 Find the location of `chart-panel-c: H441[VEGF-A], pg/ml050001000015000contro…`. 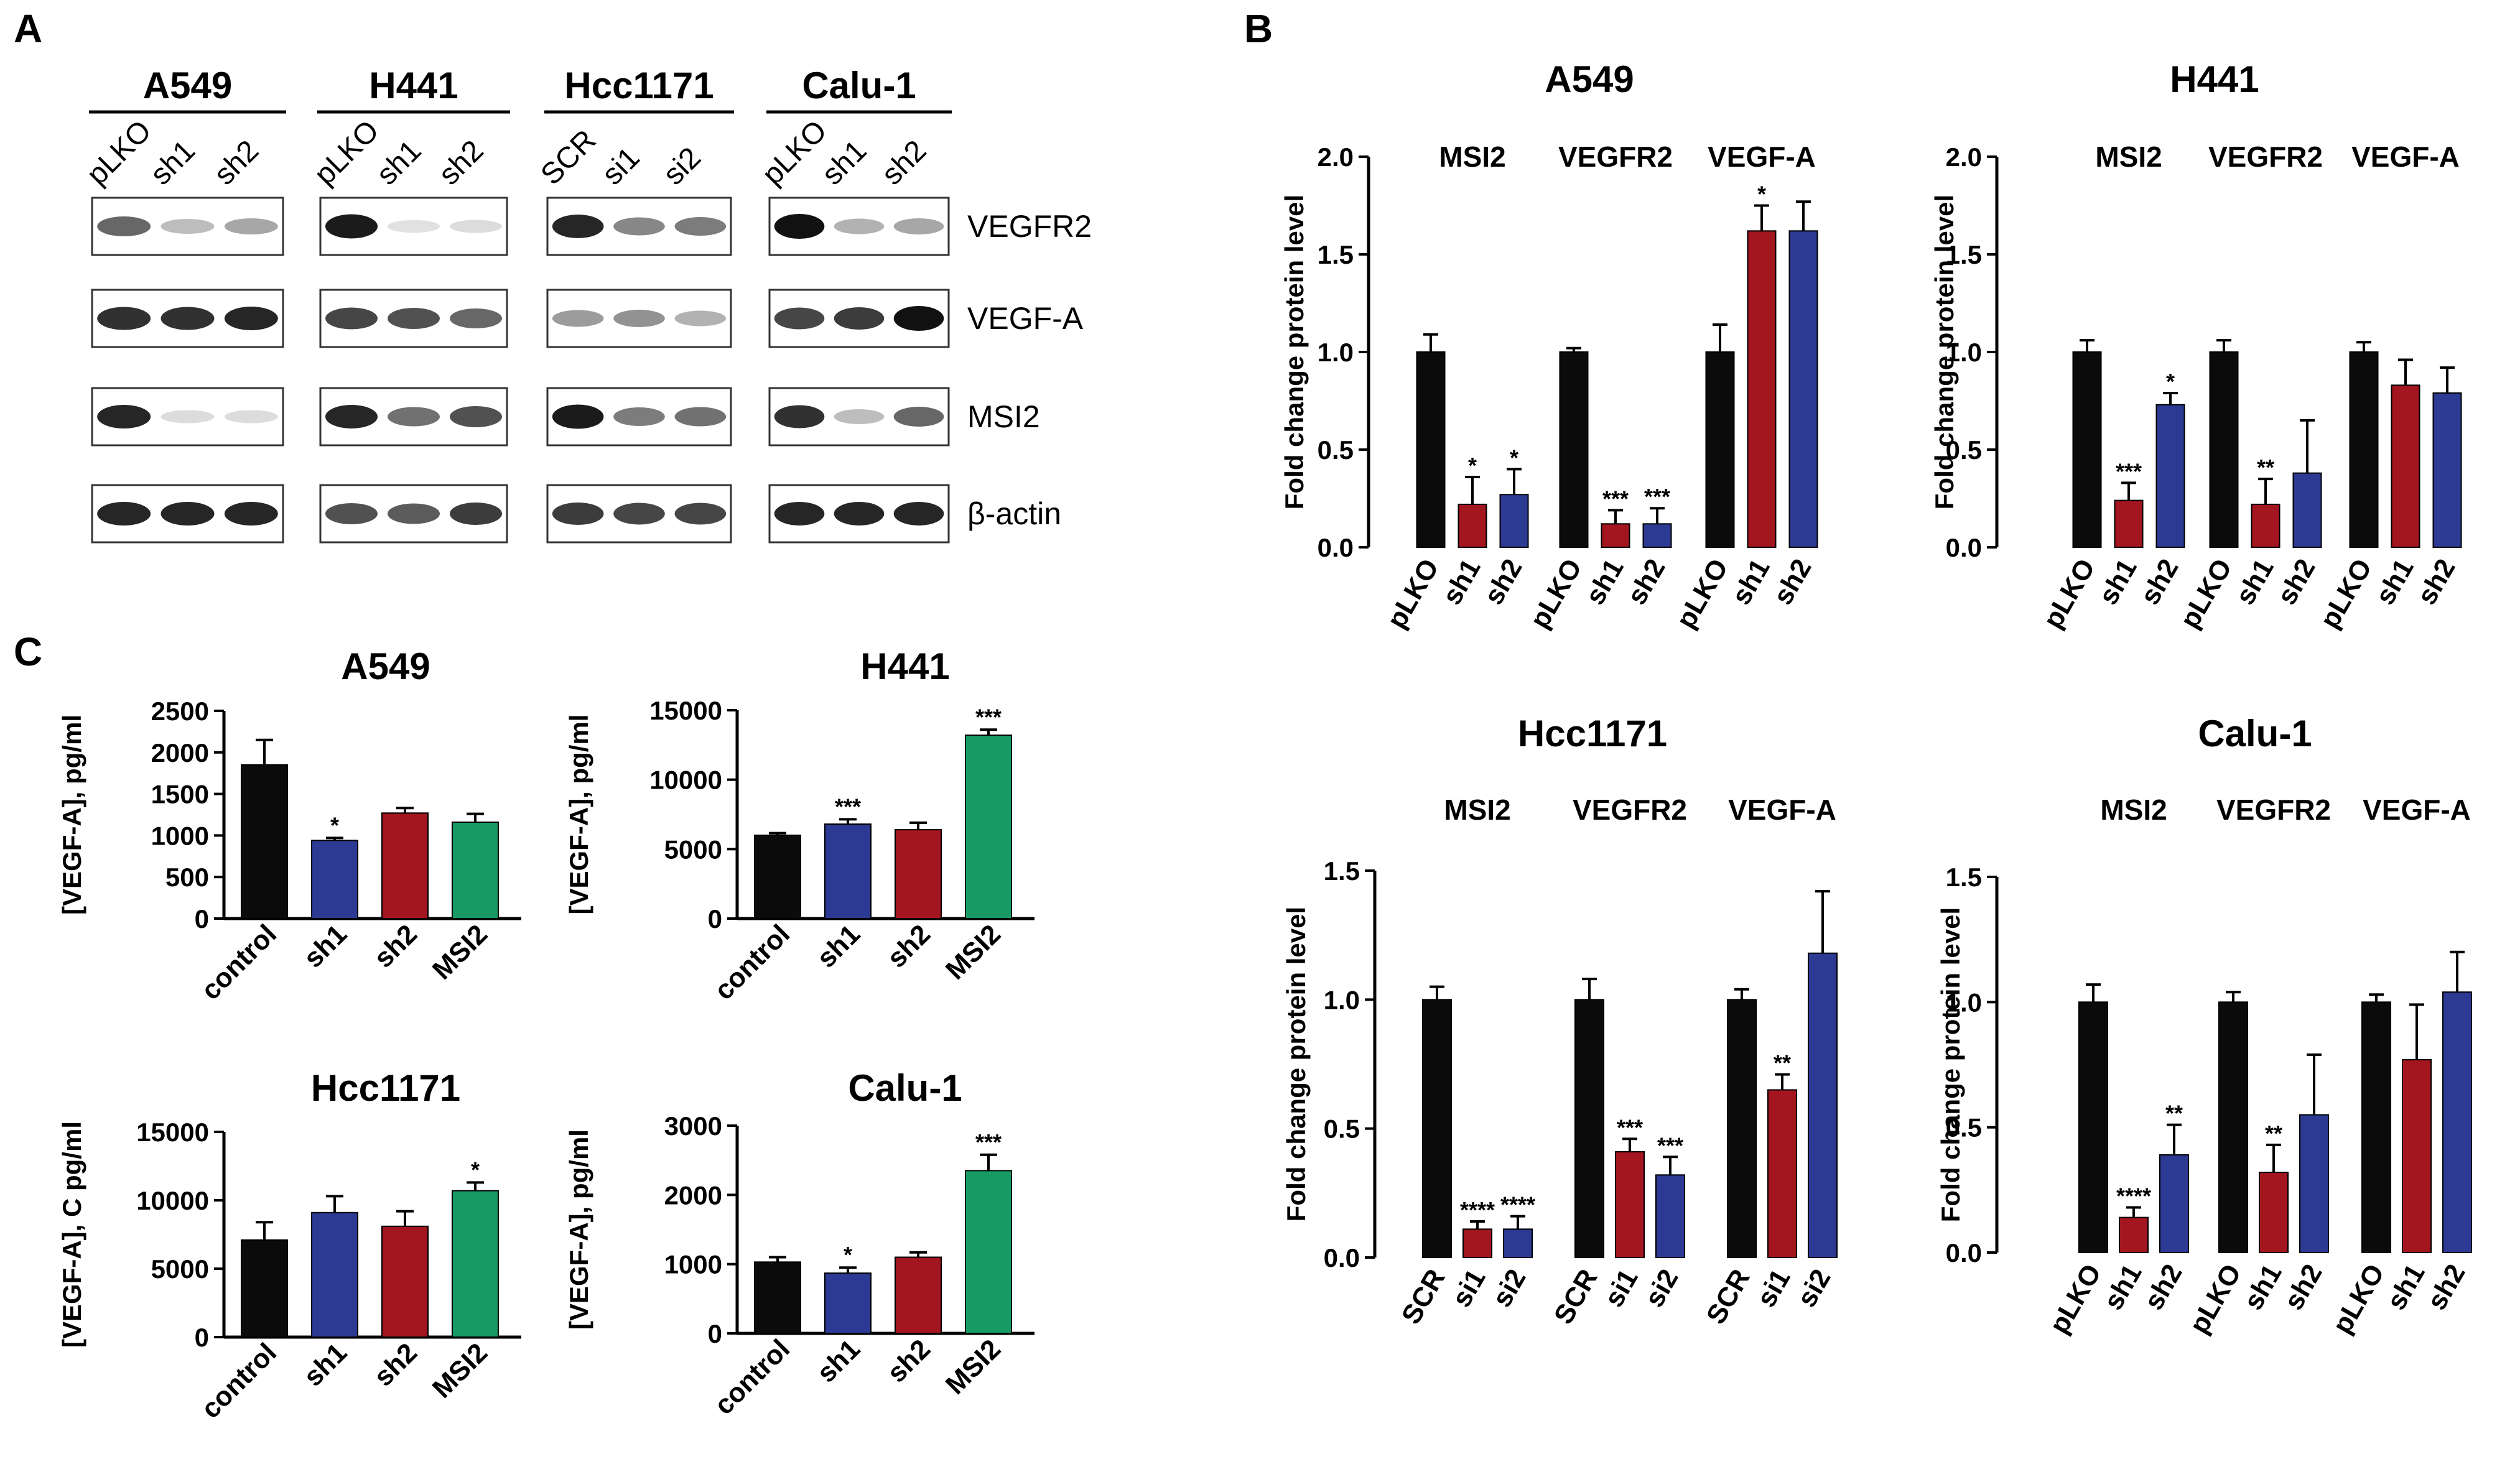

chart-panel-c: H441[VEGF-A], pg/ml050001000015000contro… is located at coordinates (800, 826).